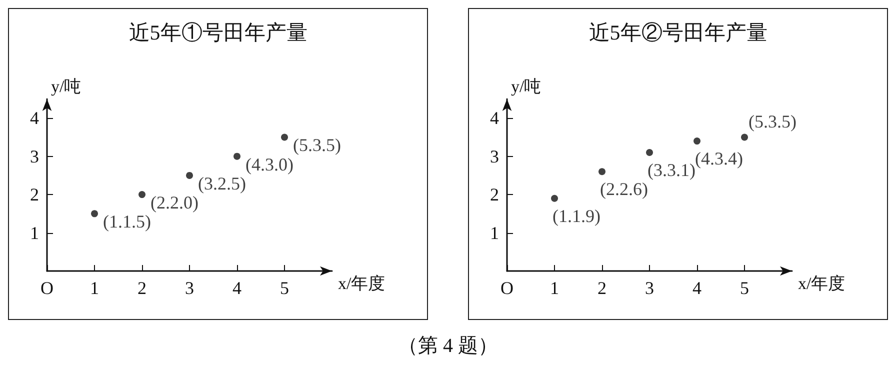 Image resolution: width=896 pixels, height=374 pixels. What do you see at coordinates (127, 222) in the screenshot?
I see `data-label: (1.1.5)` at bounding box center [127, 222].